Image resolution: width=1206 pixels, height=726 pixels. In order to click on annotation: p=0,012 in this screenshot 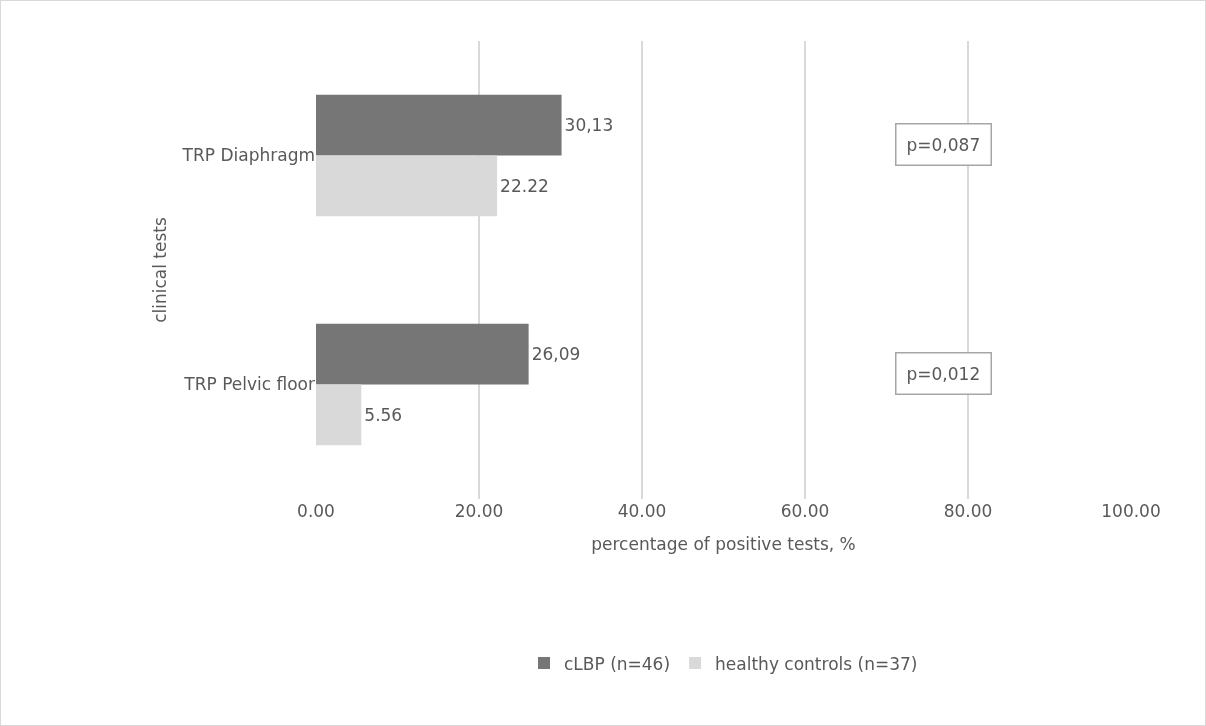, I will do `click(943, 373)`.